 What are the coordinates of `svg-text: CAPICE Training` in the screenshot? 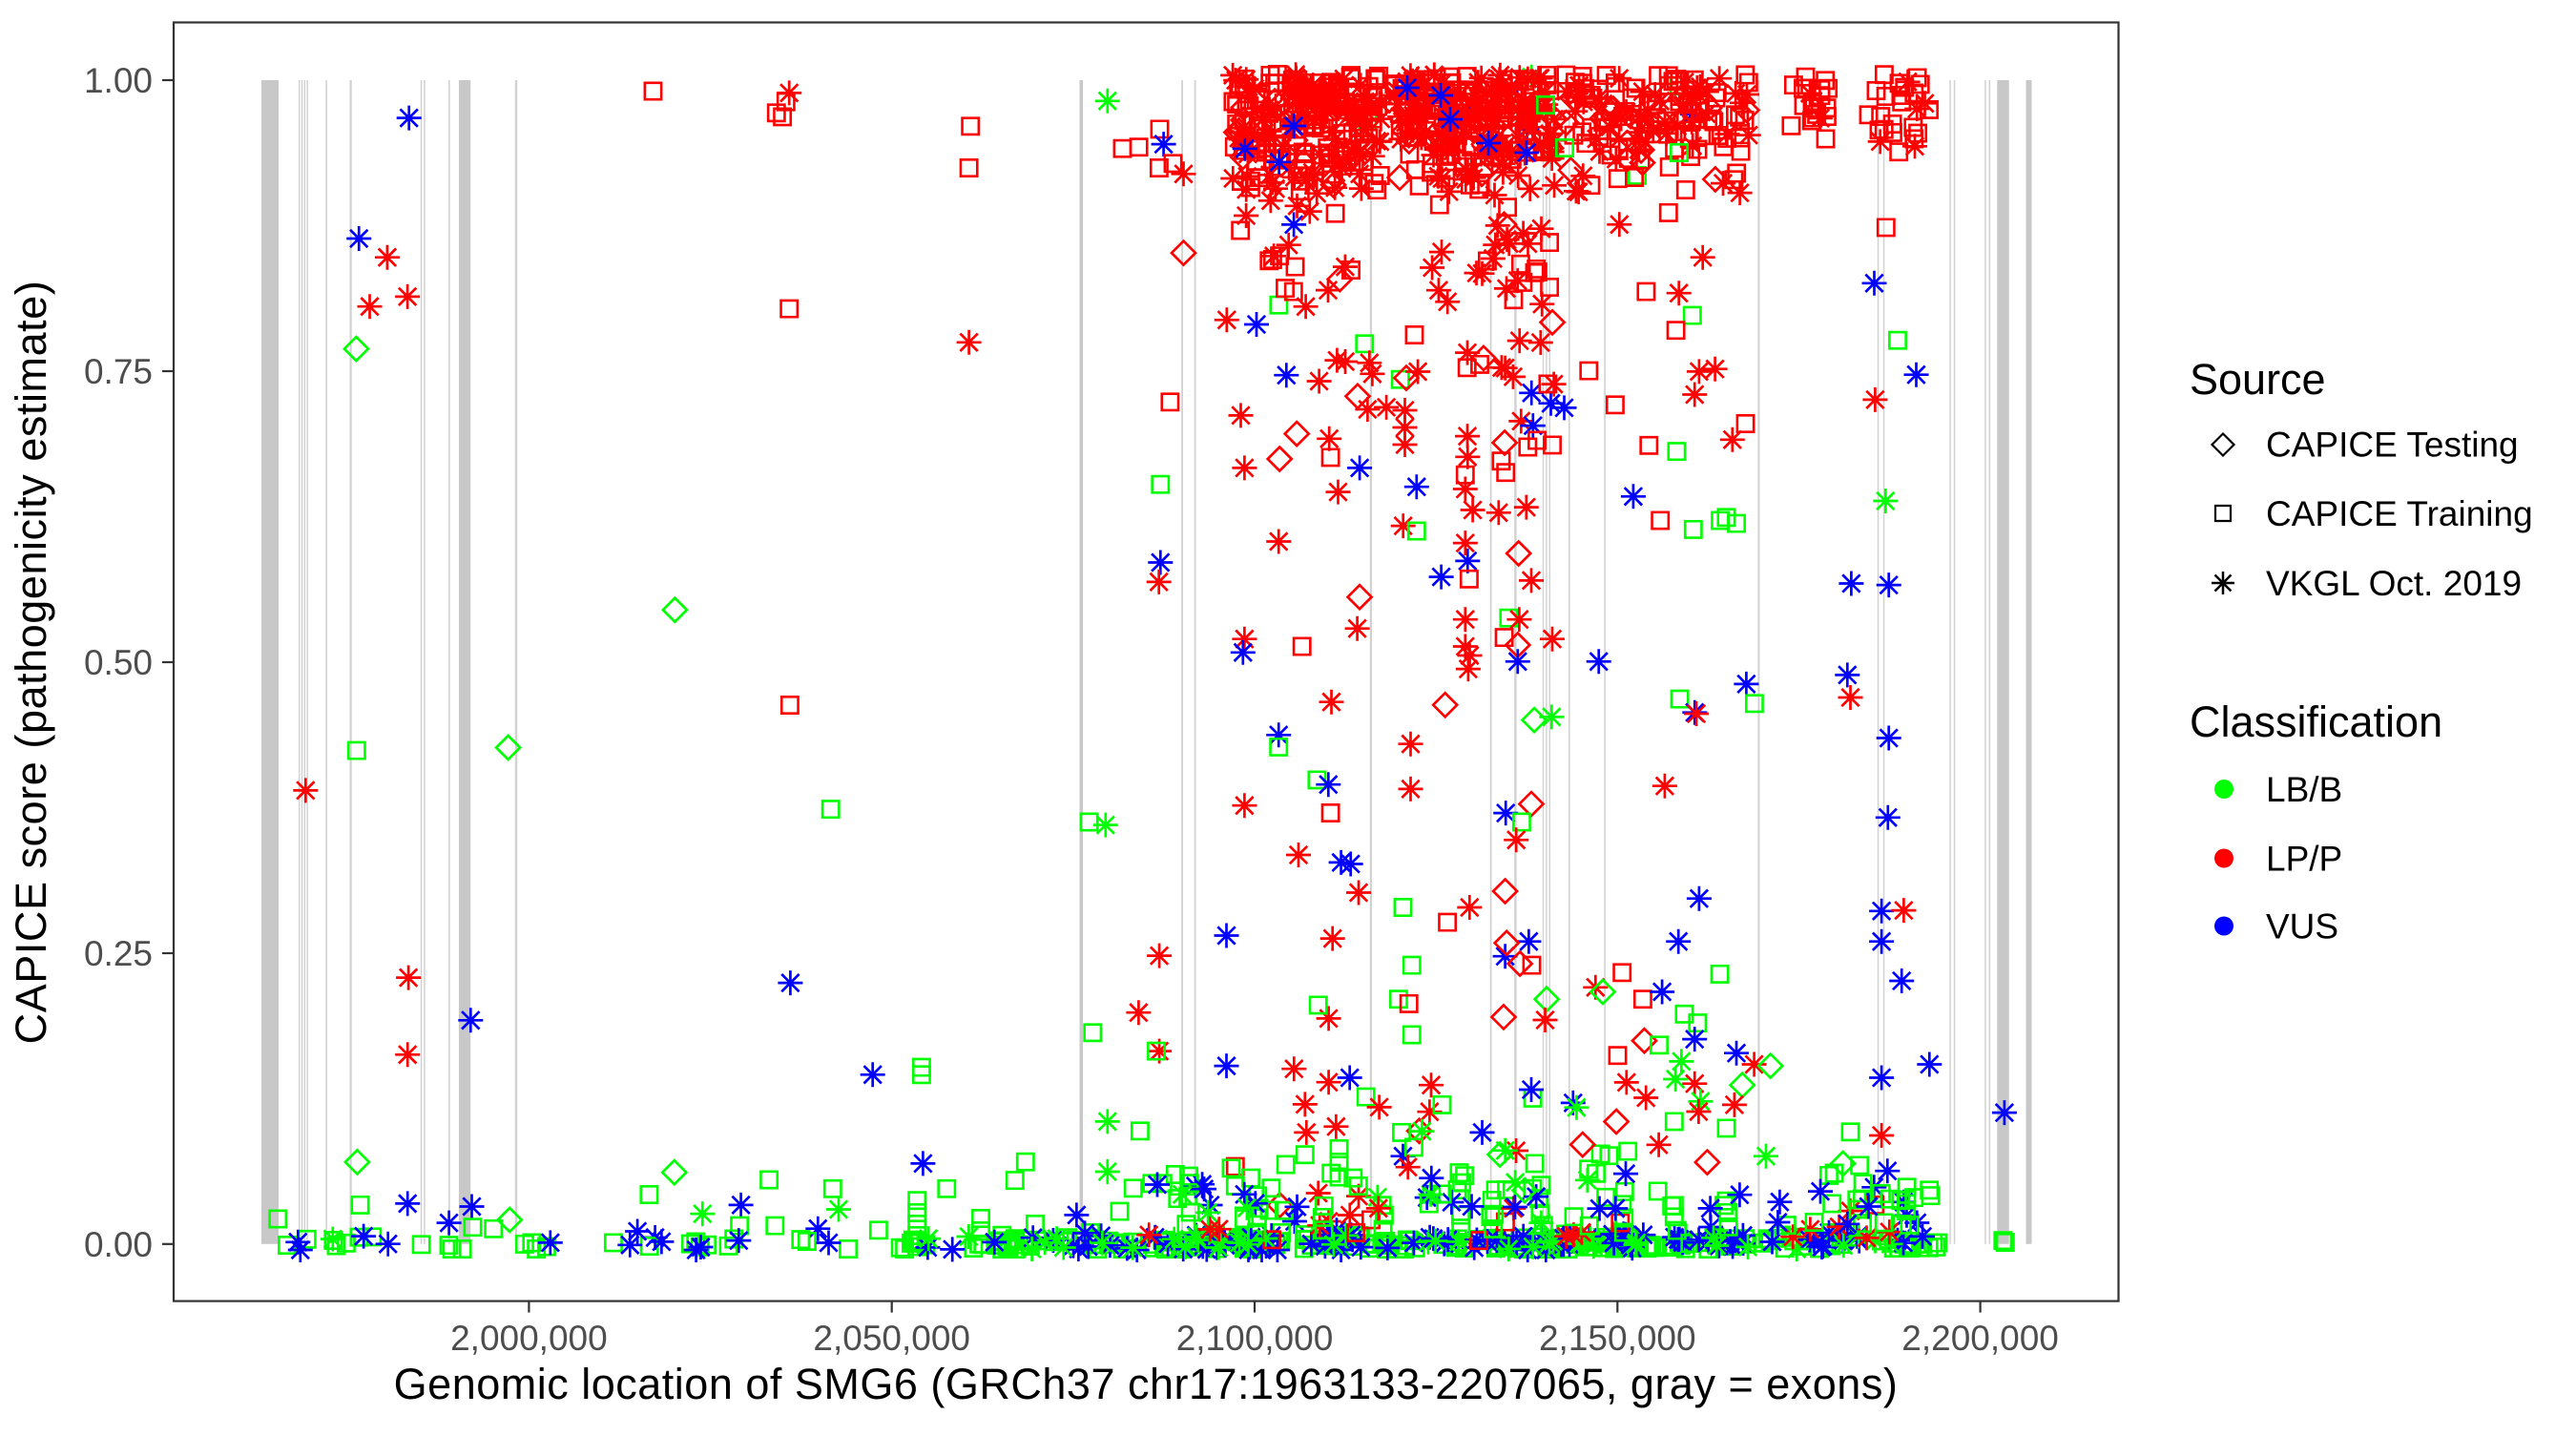 It's located at (2399, 513).